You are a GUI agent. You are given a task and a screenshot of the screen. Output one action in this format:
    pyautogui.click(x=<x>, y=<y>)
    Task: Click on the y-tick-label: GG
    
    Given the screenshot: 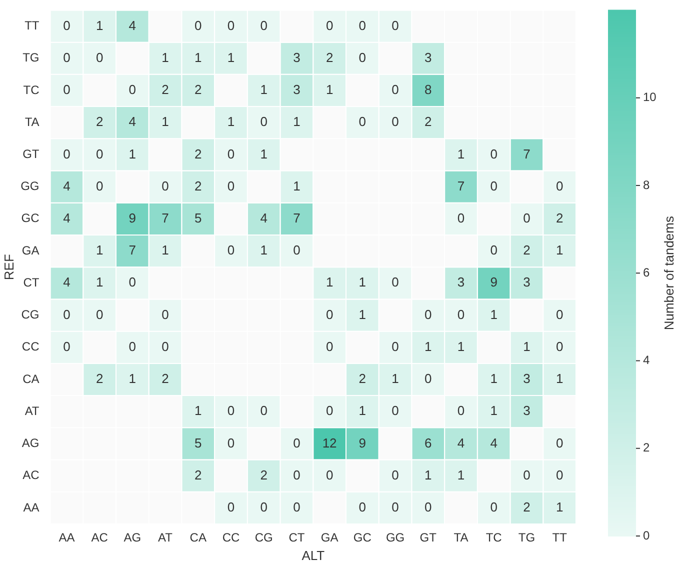 What is the action you would take?
    pyautogui.click(x=30, y=186)
    